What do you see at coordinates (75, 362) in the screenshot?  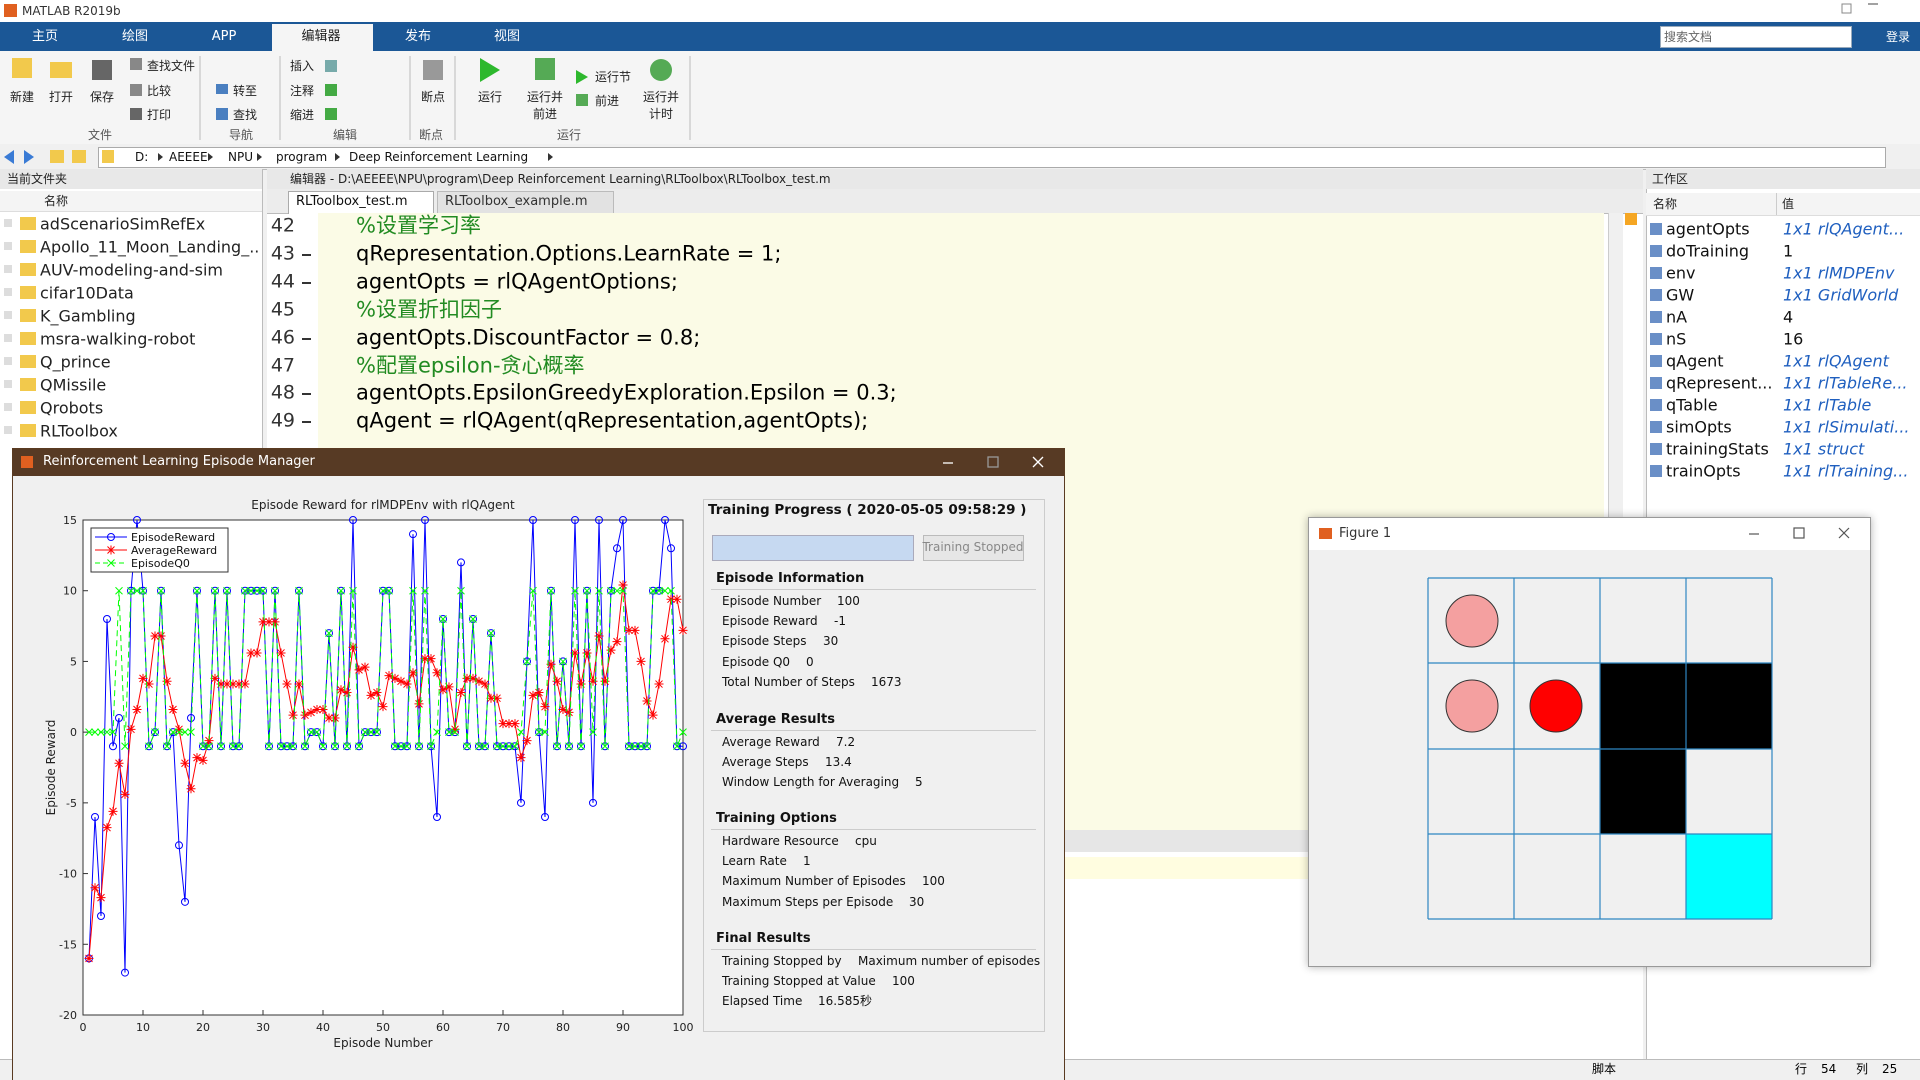 I see `folder-item: Q_prince` at bounding box center [75, 362].